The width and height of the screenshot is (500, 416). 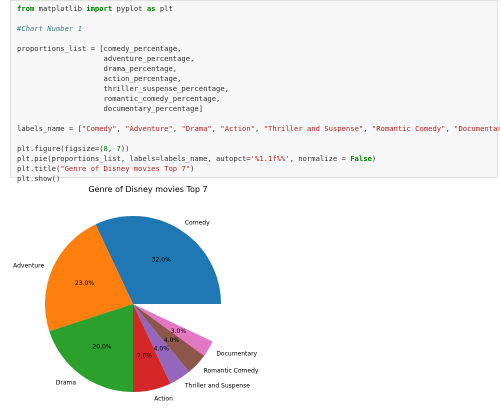 What do you see at coordinates (101, 347) in the screenshot?
I see `pie-percent-label: 20.0%` at bounding box center [101, 347].